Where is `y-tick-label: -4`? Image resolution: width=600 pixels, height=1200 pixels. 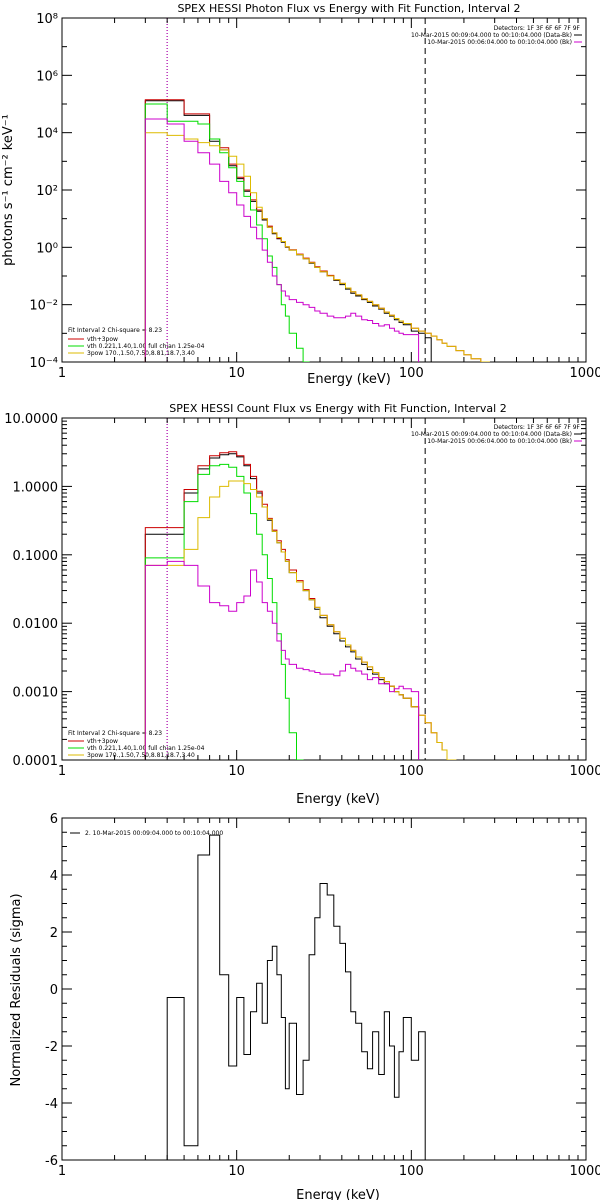
y-tick-label: -4 is located at coordinates (51, 1104).